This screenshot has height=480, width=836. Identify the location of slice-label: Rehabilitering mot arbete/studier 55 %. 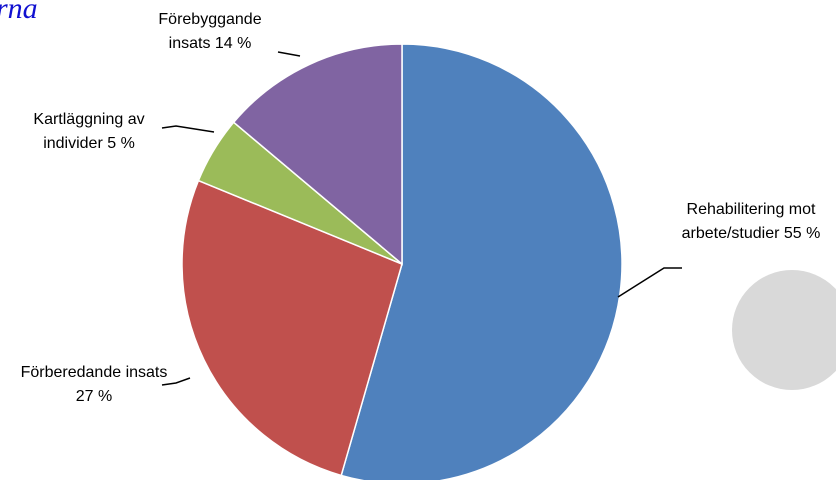
(751, 222).